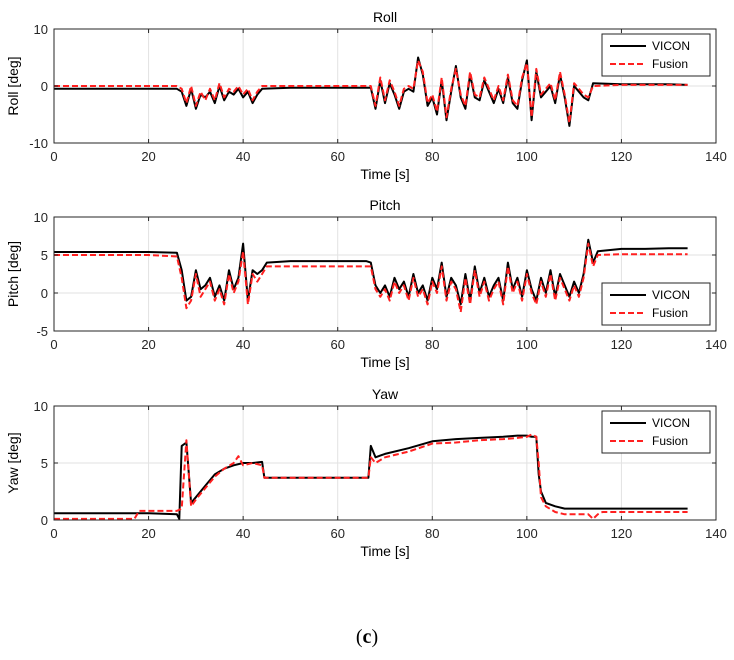  I want to click on y-tick-label: -5, so click(42, 331).